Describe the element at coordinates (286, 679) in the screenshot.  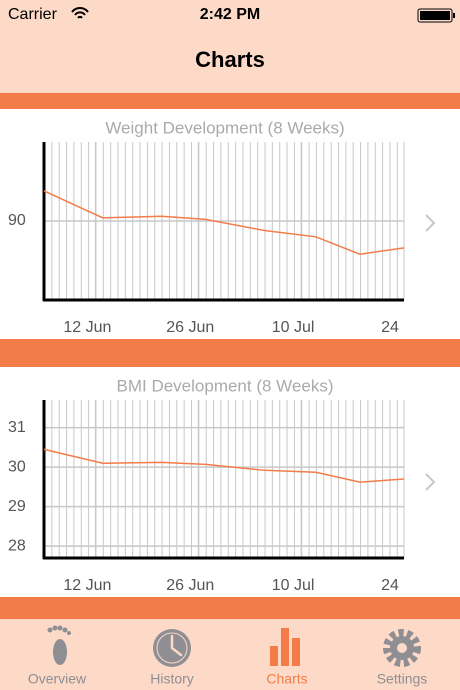
I see `tab-label: Charts` at that location.